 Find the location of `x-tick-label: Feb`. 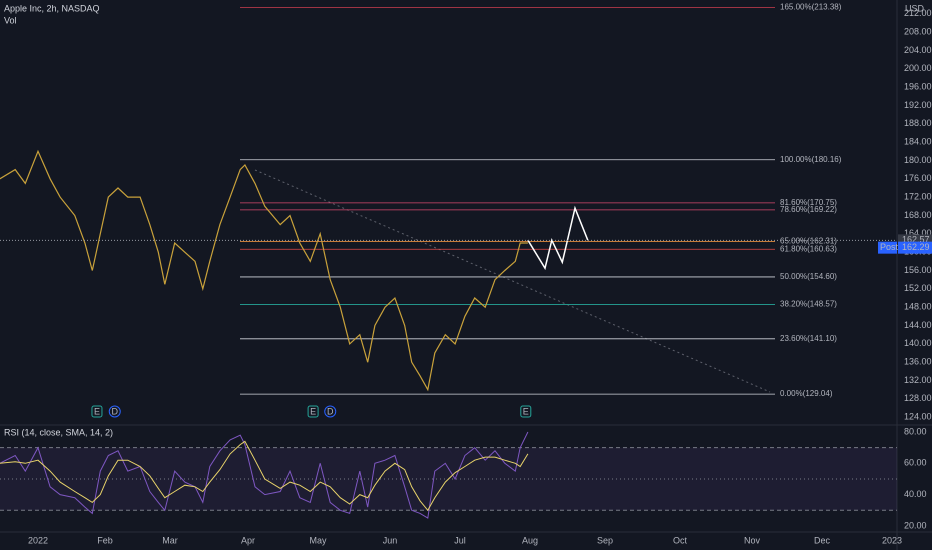

x-tick-label: Feb is located at coordinates (105, 540).